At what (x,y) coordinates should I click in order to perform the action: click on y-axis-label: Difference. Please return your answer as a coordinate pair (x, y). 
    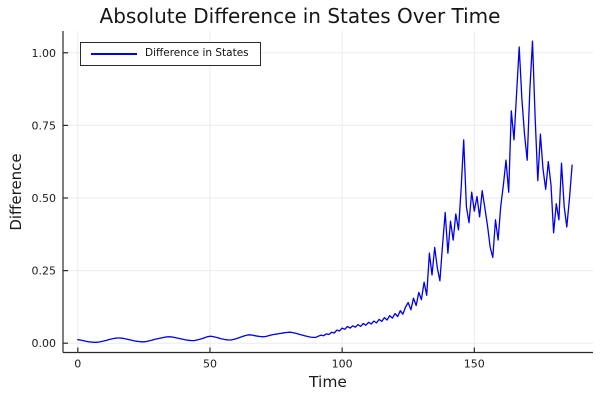
    Looking at the image, I should click on (16, 192).